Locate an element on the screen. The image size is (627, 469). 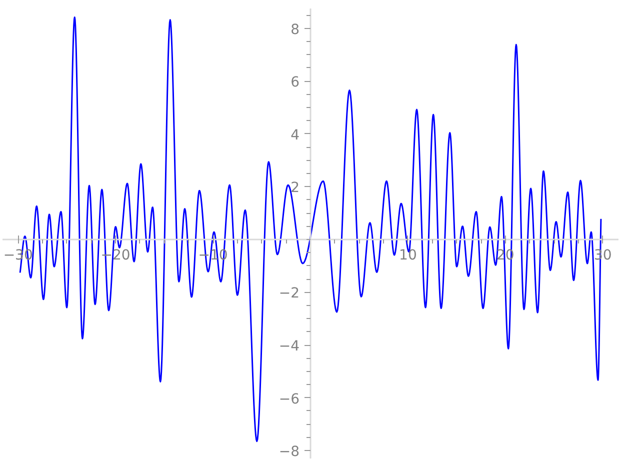
y-tick-label: −6 is located at coordinates (289, 399).